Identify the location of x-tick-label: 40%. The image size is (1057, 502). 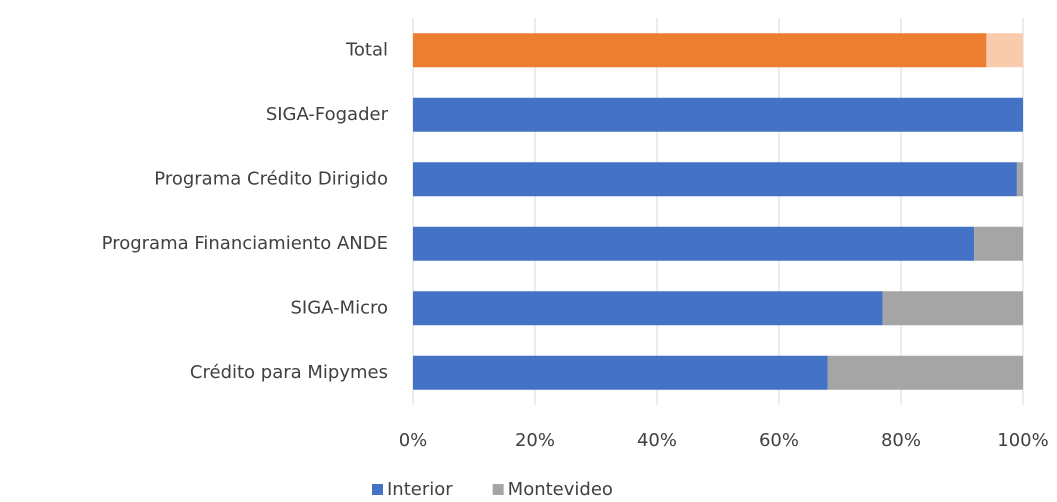
(657, 440).